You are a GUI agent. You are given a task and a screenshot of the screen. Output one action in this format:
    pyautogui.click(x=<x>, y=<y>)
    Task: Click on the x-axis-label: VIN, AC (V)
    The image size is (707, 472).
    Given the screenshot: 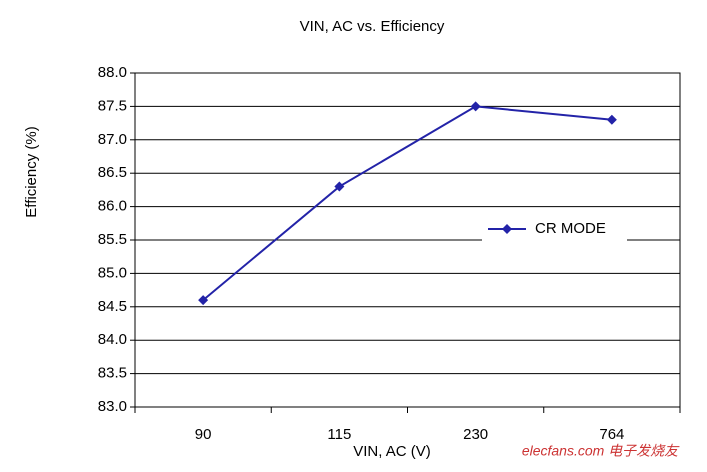 What is the action you would take?
    pyautogui.click(x=392, y=451)
    